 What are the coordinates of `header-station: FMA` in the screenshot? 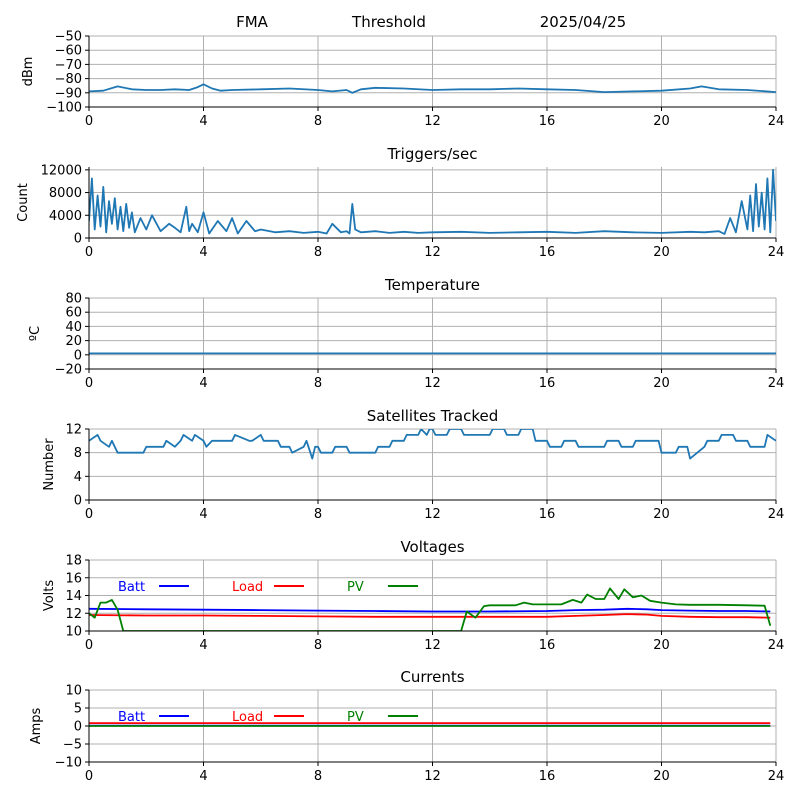 It's located at (252, 22).